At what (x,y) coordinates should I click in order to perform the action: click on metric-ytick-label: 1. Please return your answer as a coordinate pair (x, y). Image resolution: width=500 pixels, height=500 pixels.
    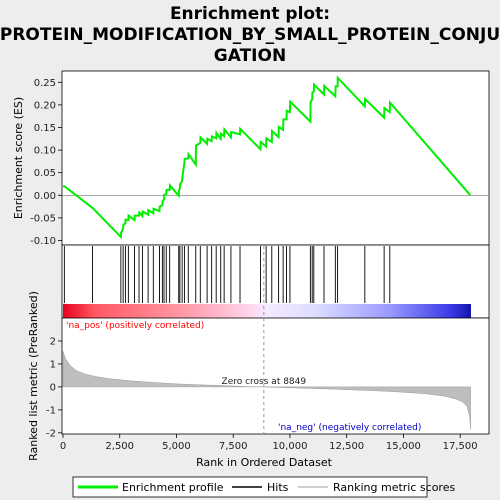
    Looking at the image, I should click on (53, 364).